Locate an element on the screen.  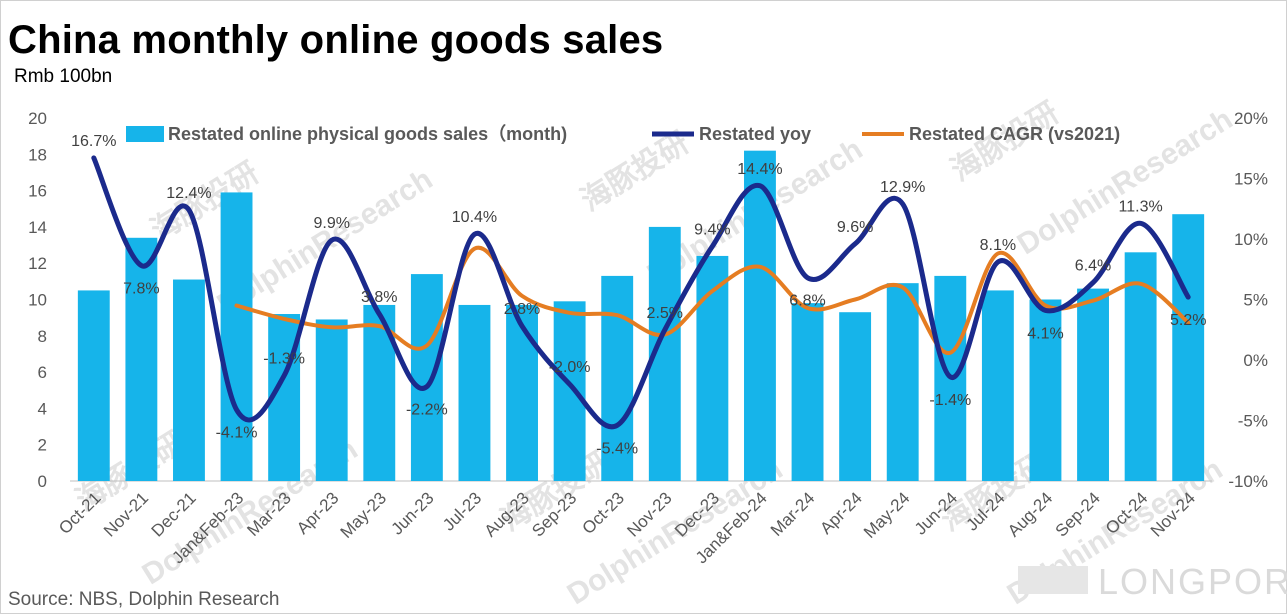
yoy-data-label: 12.4% is located at coordinates (188, 193).